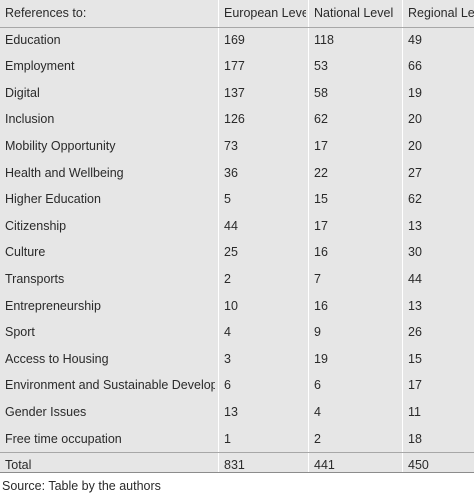 This screenshot has width=474, height=496. I want to click on table-row: Higher Education 5 15 62, so click(237, 199).